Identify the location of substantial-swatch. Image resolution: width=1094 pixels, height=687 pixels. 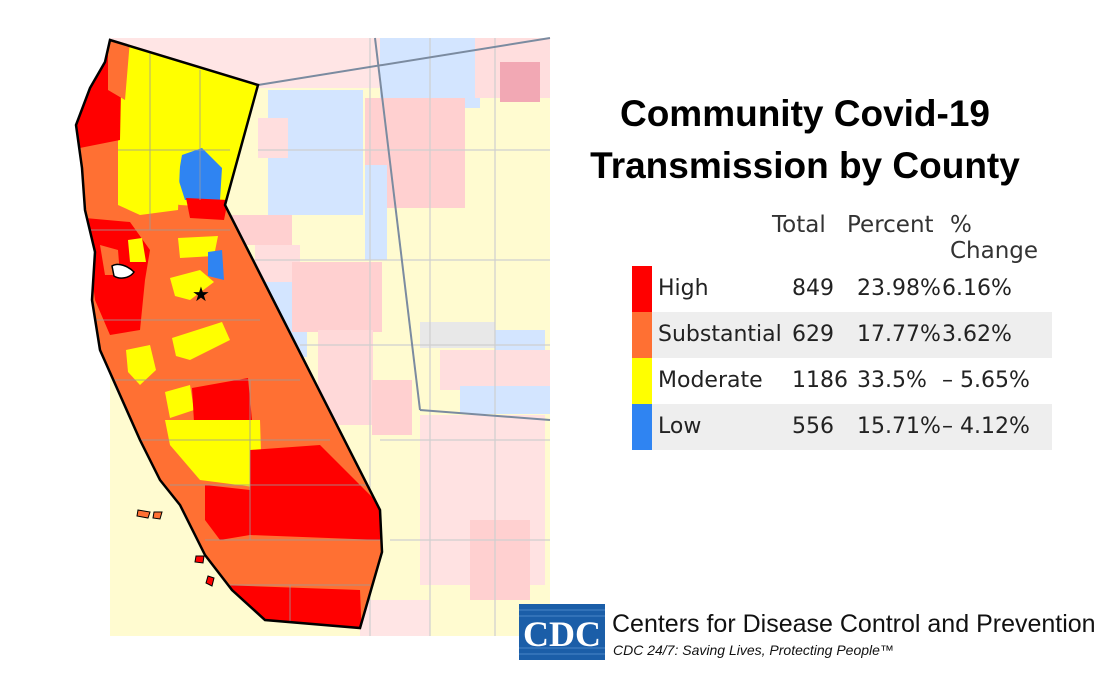
(642, 335).